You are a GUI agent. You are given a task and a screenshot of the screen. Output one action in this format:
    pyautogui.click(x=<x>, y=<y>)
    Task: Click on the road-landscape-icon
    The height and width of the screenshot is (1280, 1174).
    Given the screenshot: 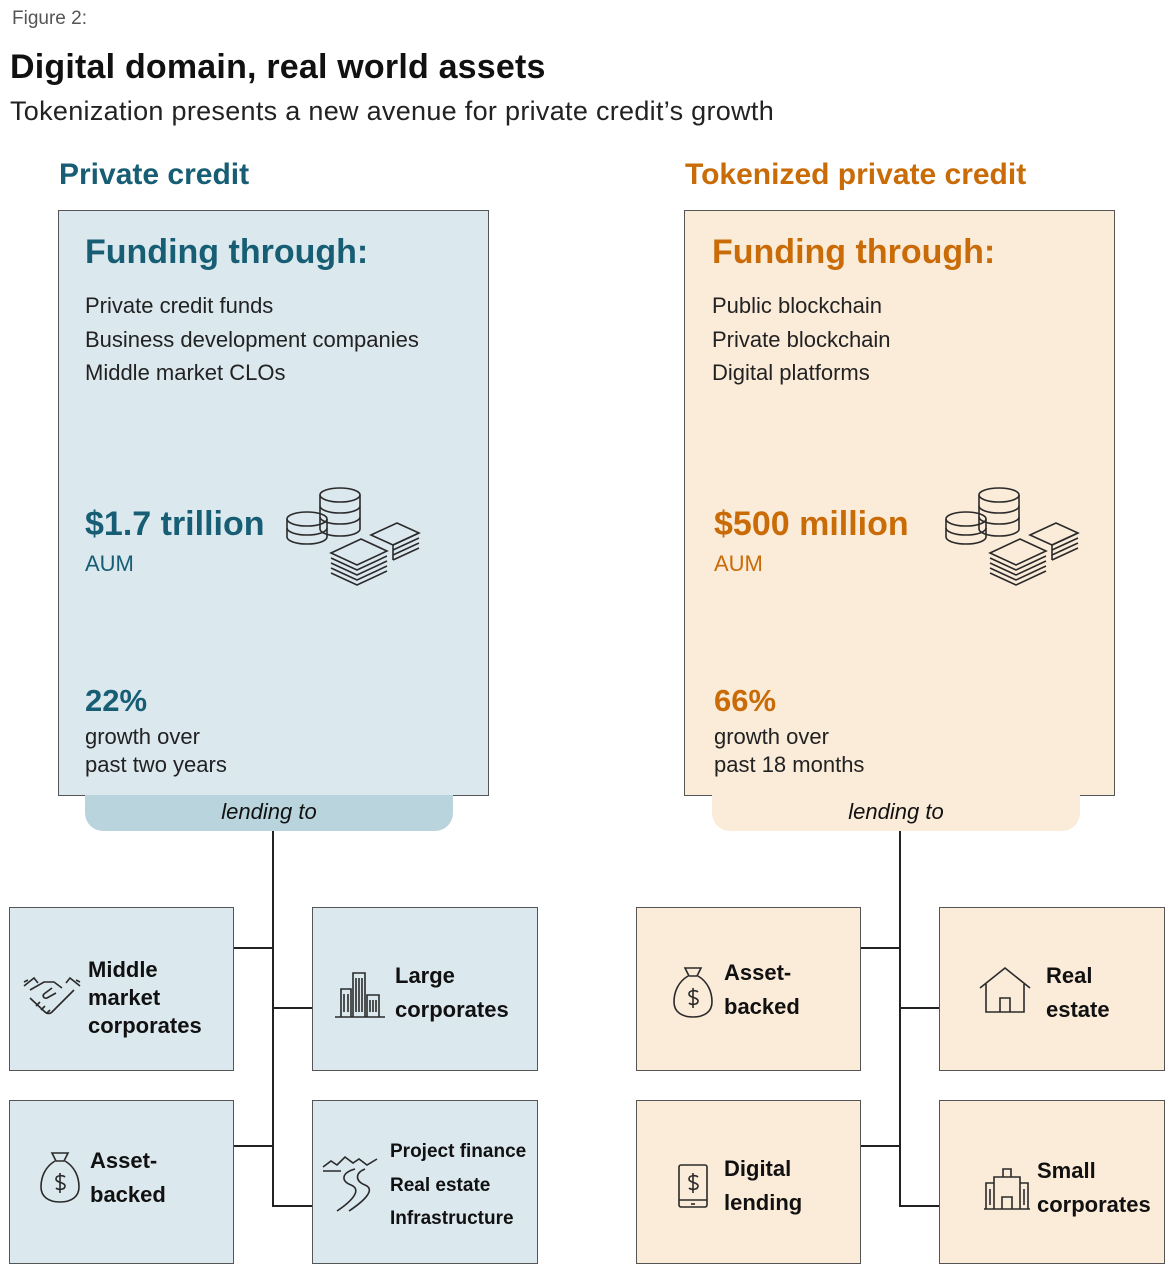 What is the action you would take?
    pyautogui.click(x=351, y=1183)
    